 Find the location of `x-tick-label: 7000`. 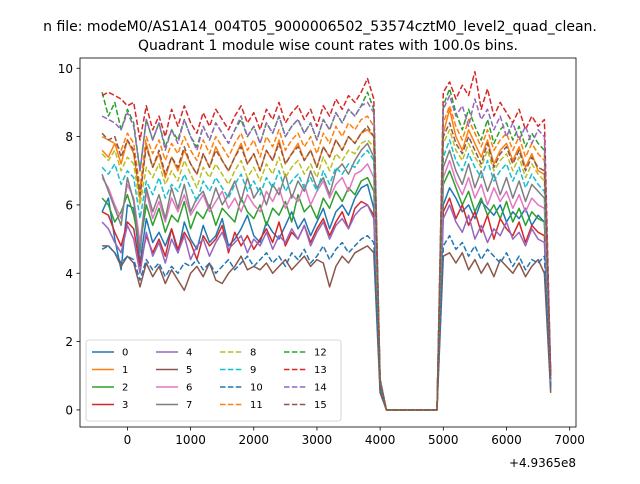

x-tick-label: 7000 is located at coordinates (569, 440).